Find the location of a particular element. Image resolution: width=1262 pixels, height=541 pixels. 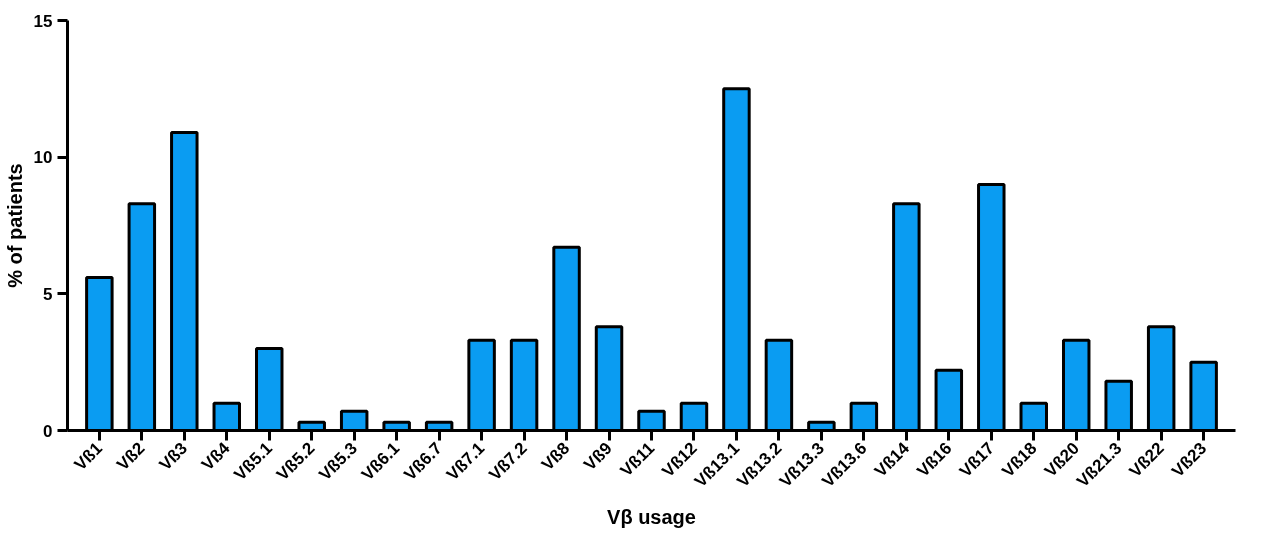

x-tick-label: Vß4 is located at coordinates (216, 456).